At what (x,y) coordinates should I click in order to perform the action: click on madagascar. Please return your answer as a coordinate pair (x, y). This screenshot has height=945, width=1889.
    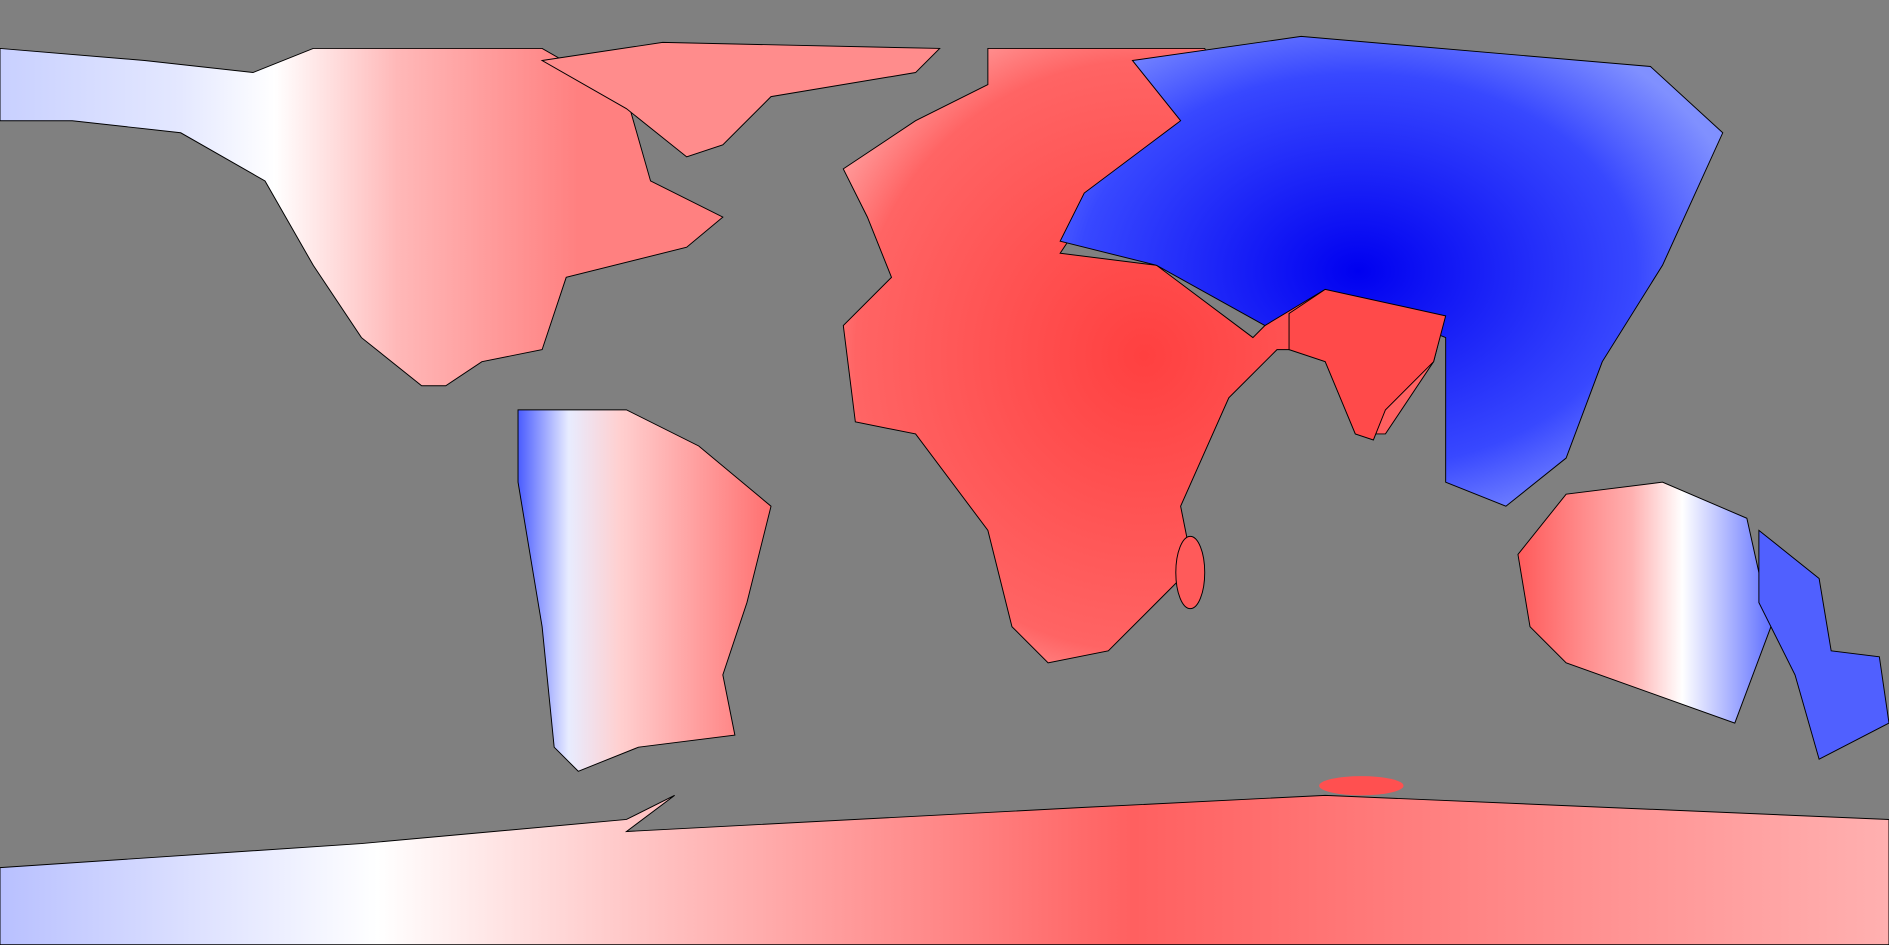
    Looking at the image, I should click on (1190, 572).